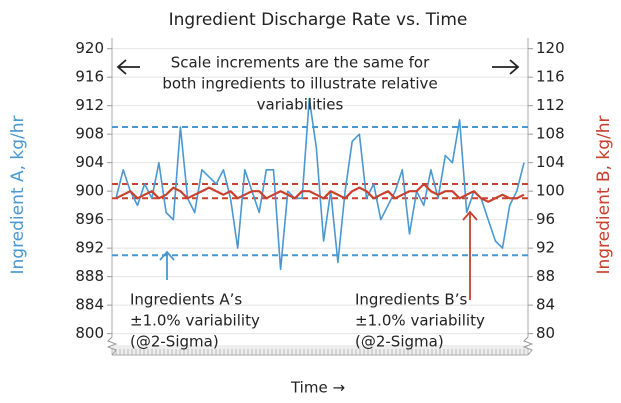  I want to click on y2-tick-label: 120, so click(550, 48).